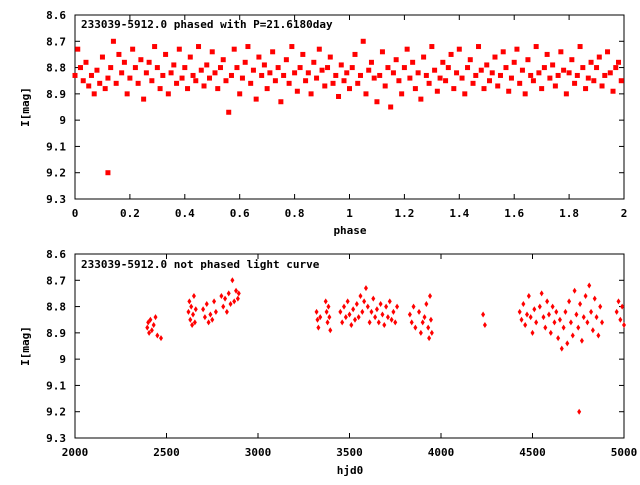  What do you see at coordinates (624, 452) in the screenshot?
I see `x-tick-label: 5000` at bounding box center [624, 452].